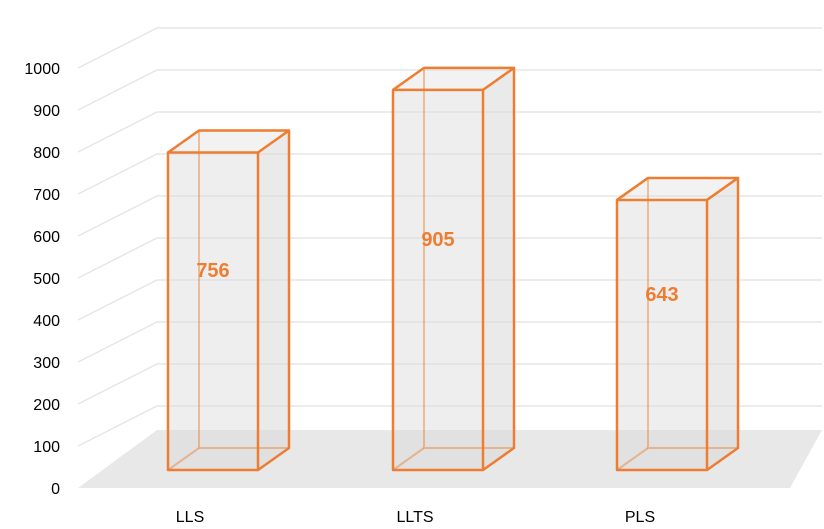  Describe the element at coordinates (46, 447) in the screenshot. I see `y-tick-label: 100` at that location.